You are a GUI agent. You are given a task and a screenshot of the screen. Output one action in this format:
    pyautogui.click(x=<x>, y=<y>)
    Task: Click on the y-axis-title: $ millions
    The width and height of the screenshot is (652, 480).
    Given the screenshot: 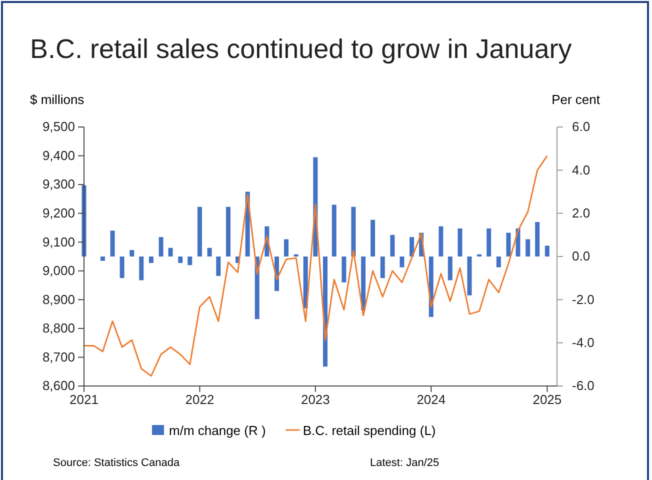 What is the action you would take?
    pyautogui.click(x=57, y=99)
    